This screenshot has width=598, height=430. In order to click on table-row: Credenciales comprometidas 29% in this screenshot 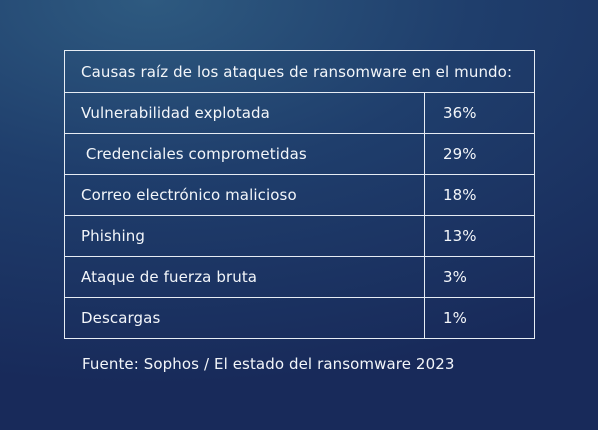, I will do `click(300, 154)`.